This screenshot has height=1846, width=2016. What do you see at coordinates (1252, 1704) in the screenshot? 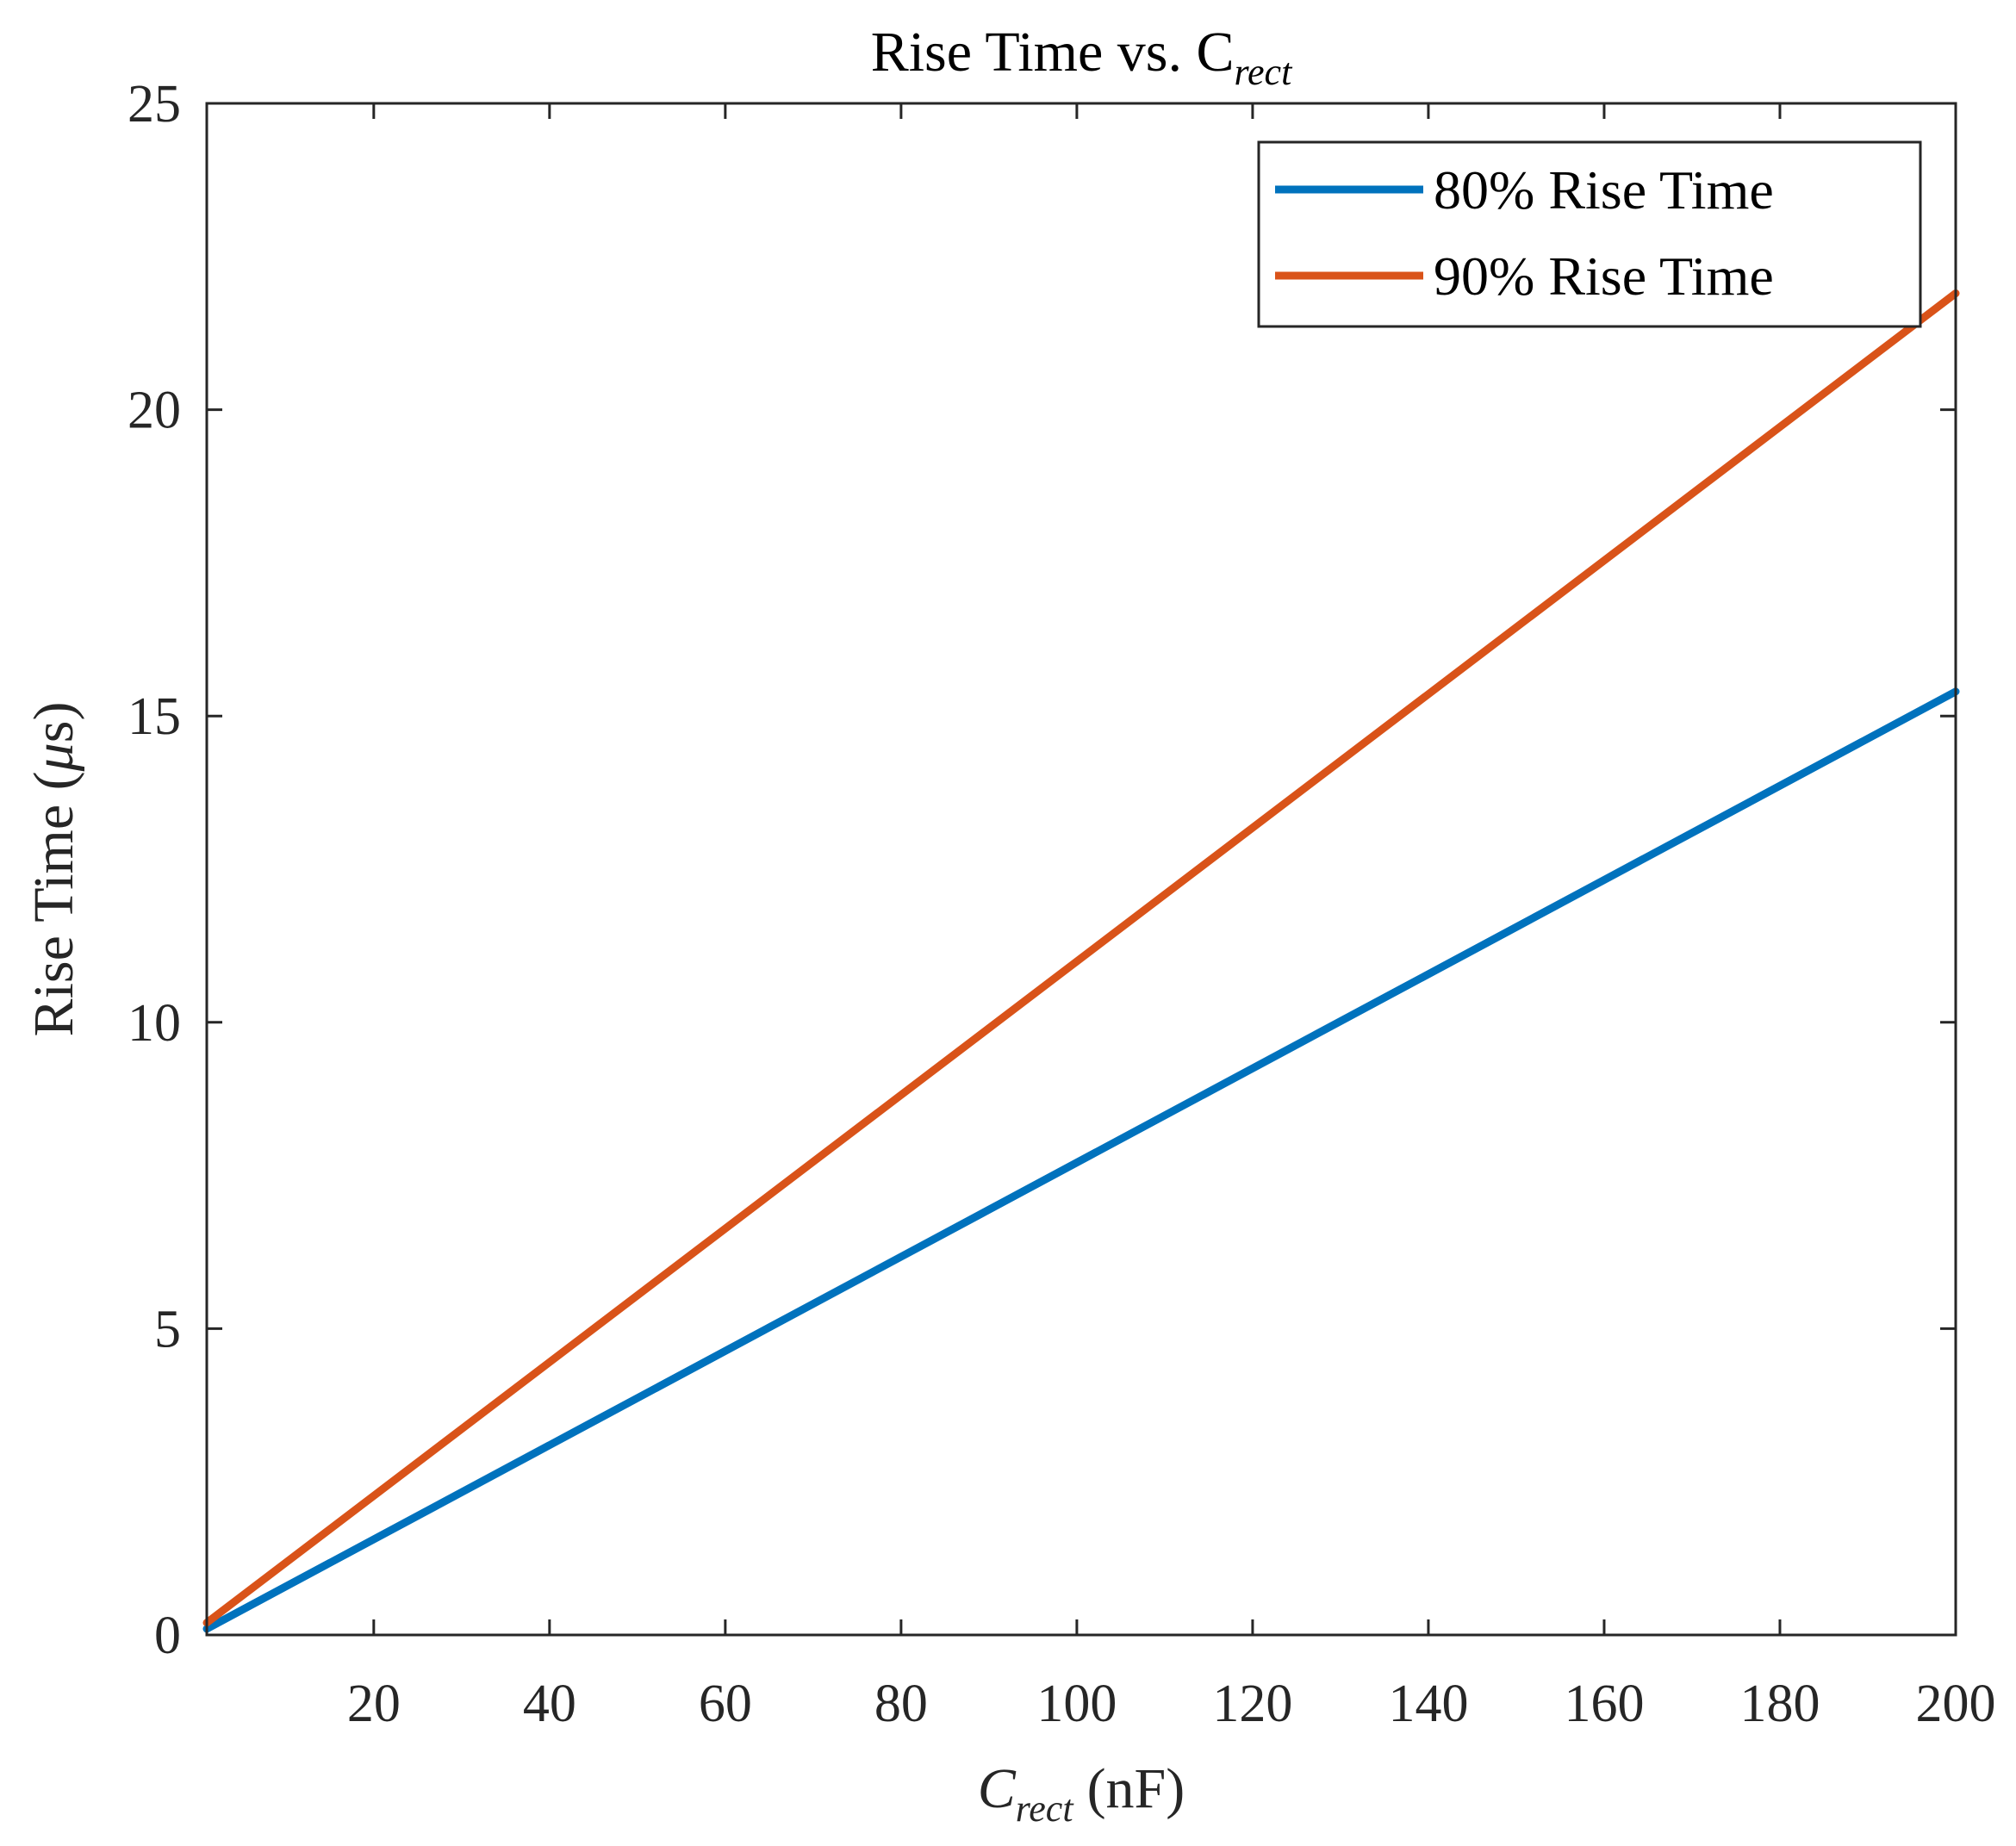
I see `x-tick-label: 120` at bounding box center [1252, 1704].